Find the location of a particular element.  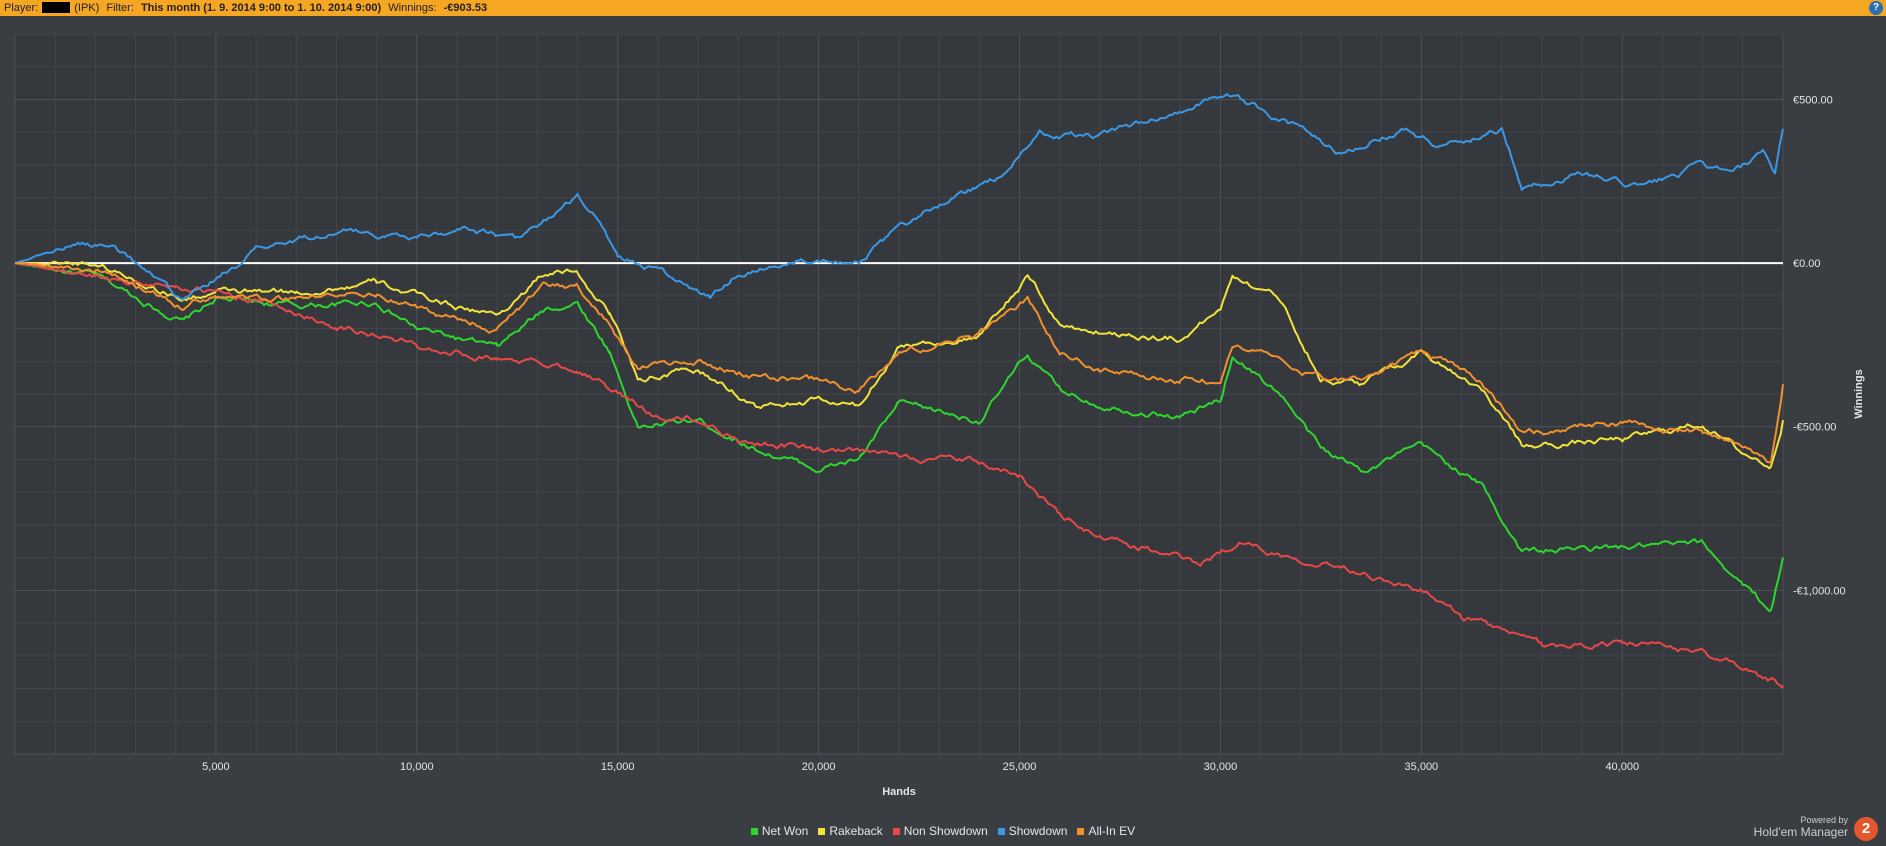

y-tick-label: €500.00 is located at coordinates (1813, 100).